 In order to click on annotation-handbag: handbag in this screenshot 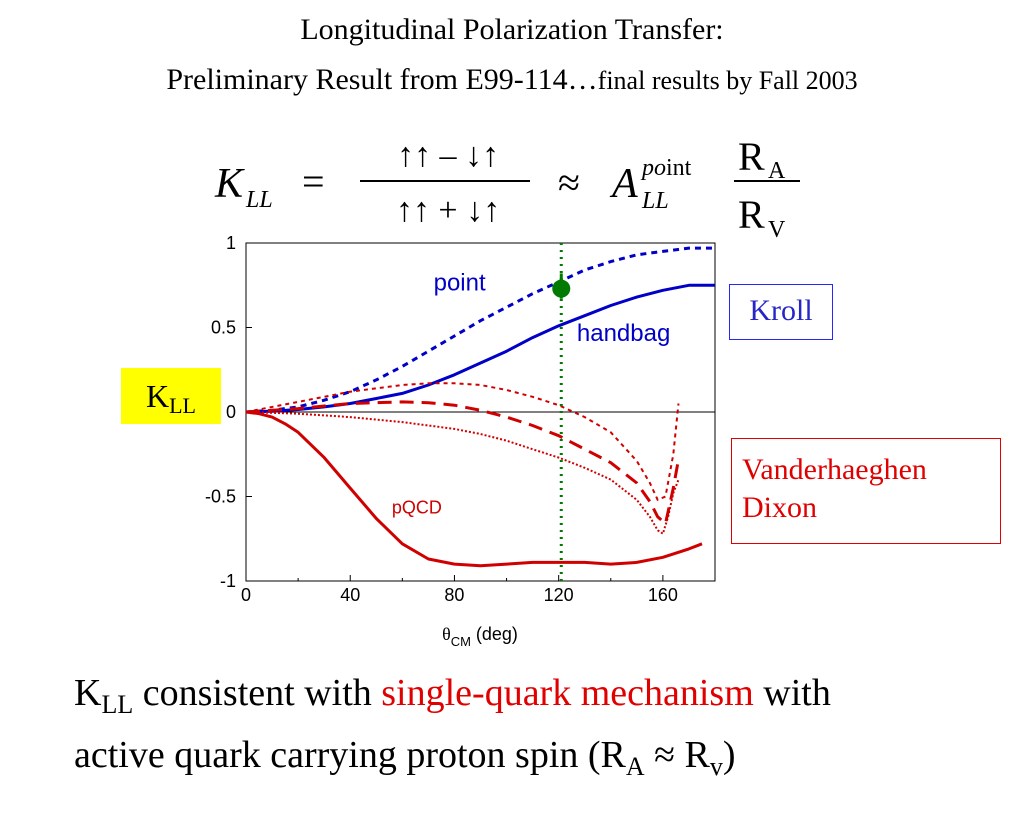, I will do `click(623, 333)`.